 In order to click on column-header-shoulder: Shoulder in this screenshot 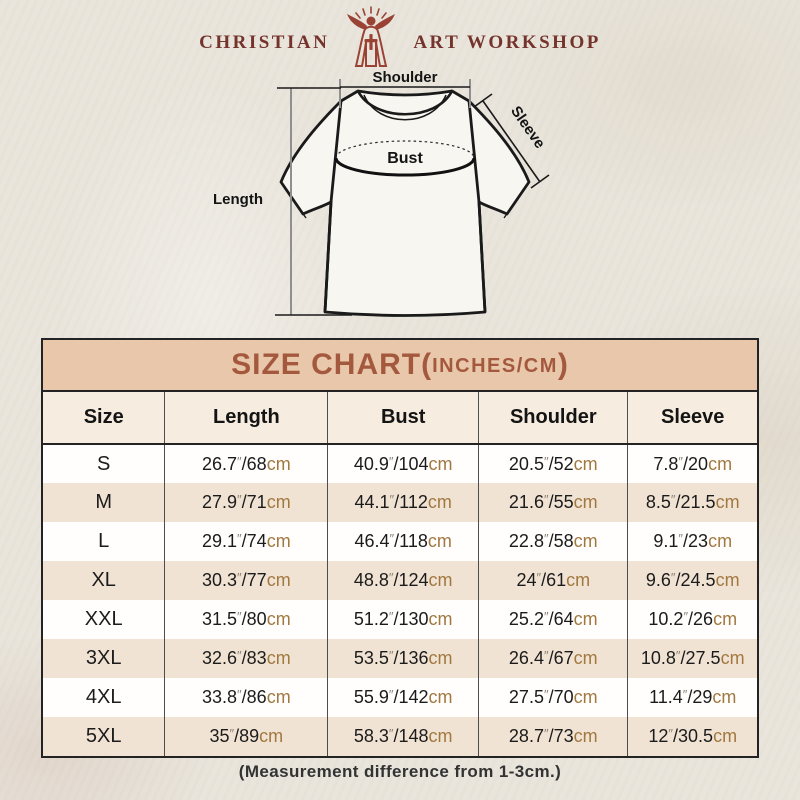, I will do `click(553, 418)`.